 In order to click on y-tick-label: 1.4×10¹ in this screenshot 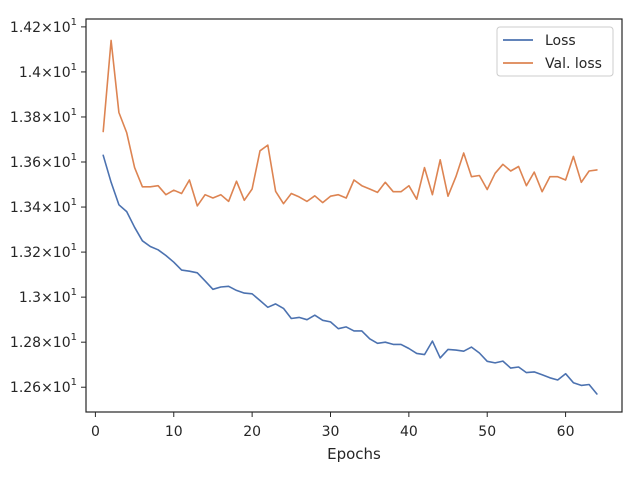, I will do `click(48, 71)`.